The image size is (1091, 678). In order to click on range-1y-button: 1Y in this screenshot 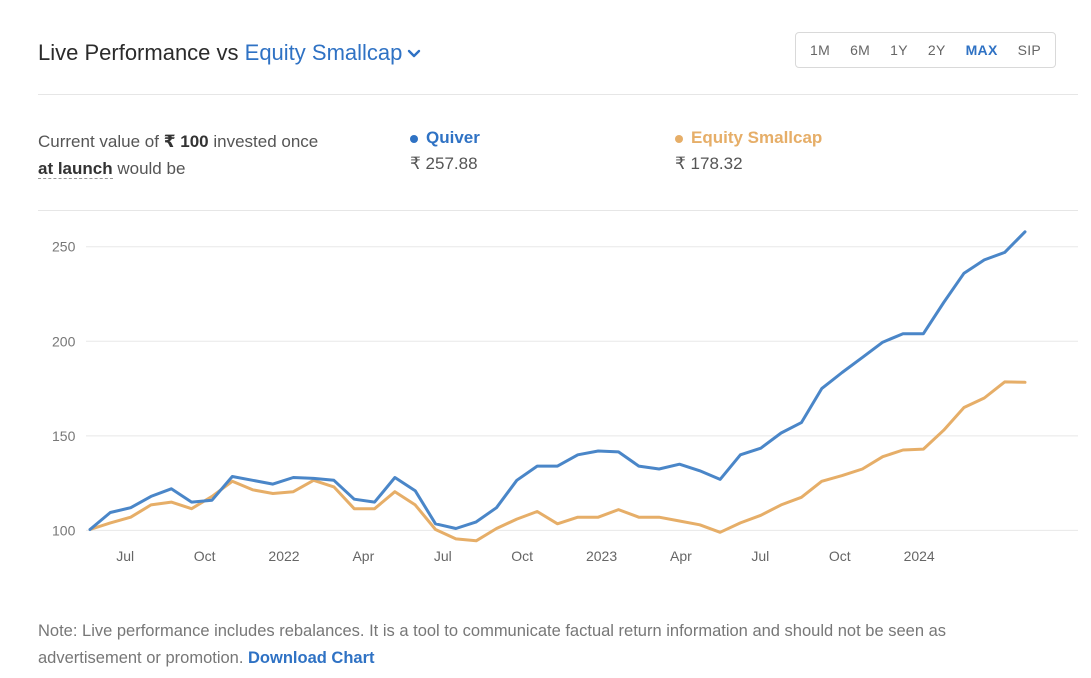, I will do `click(899, 50)`.